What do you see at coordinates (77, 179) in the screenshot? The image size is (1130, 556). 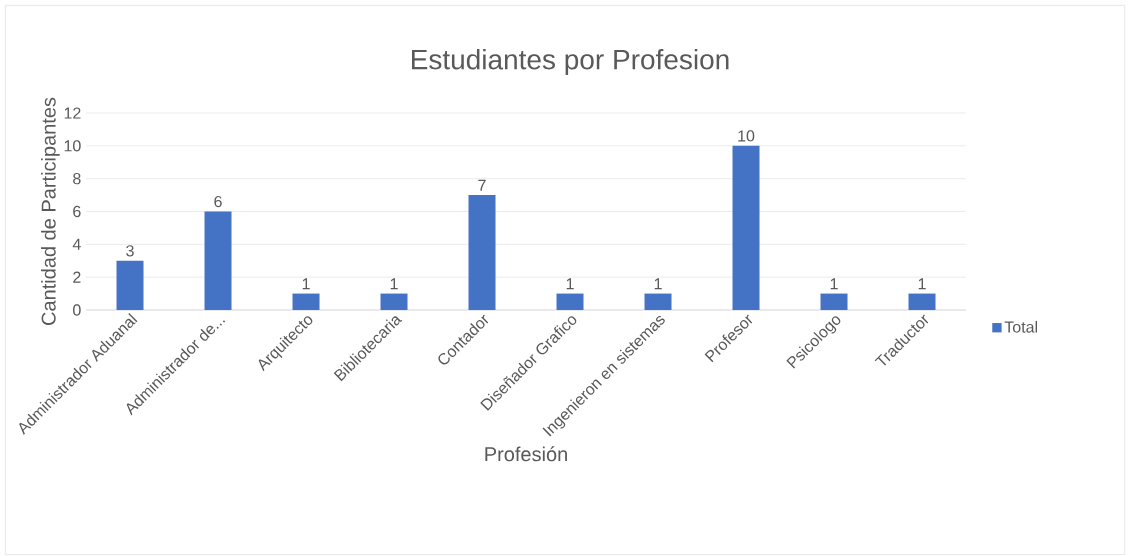 I see `y-tick-label: 8` at bounding box center [77, 179].